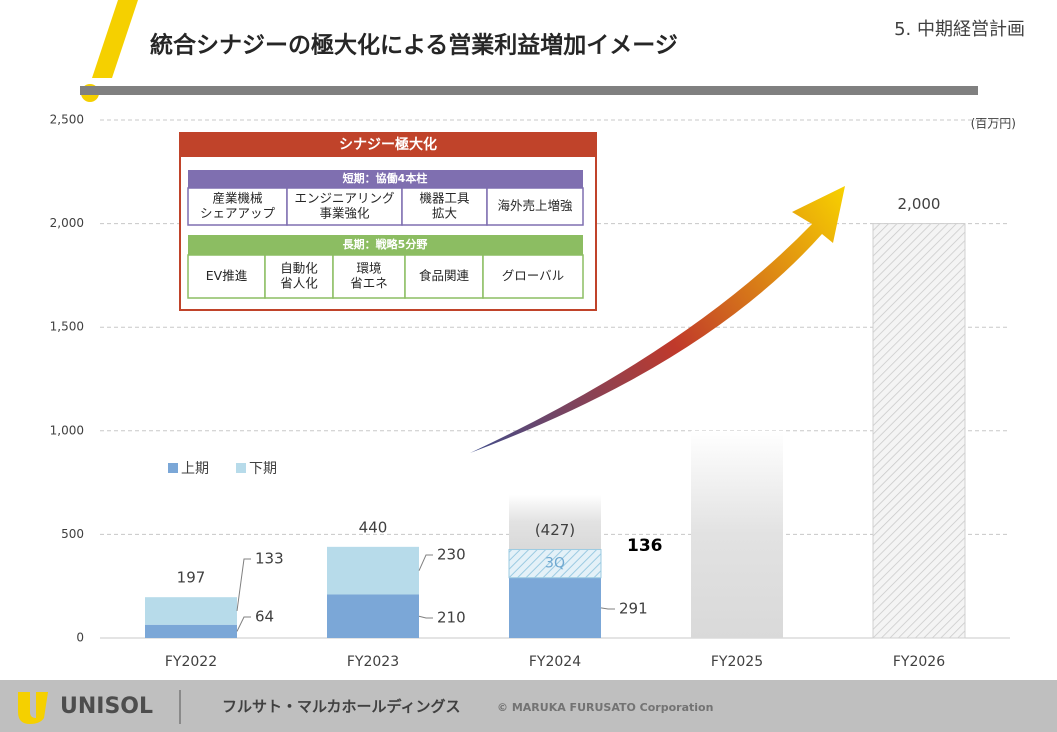 Image resolution: width=1057 pixels, height=732 pixels. What do you see at coordinates (341, 707) in the screenshot?
I see `footer-company: フルサト・マルカホールディングス` at bounding box center [341, 707].